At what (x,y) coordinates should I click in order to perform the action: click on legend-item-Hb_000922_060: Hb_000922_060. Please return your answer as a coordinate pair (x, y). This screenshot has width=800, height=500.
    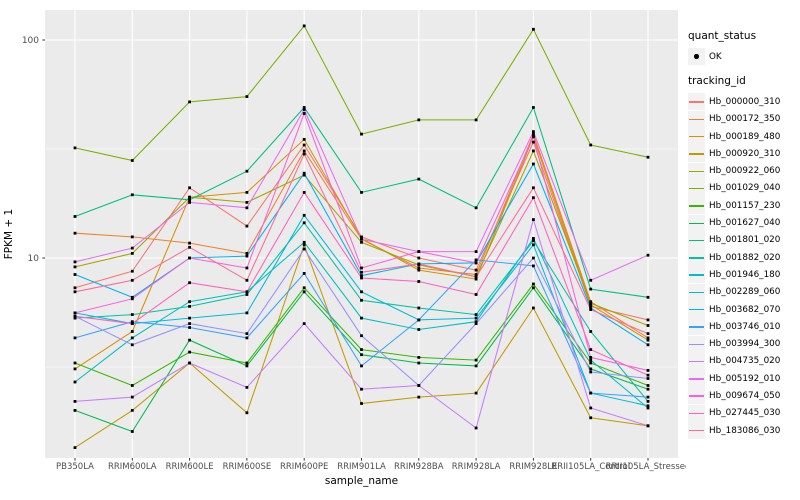
    Looking at the image, I should click on (744, 171).